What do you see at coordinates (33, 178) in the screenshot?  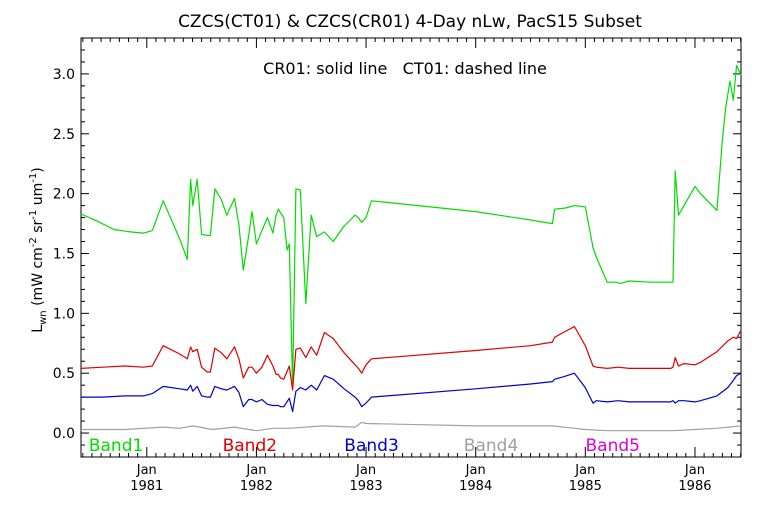 I see `y-label-sup3: -1` at bounding box center [33, 178].